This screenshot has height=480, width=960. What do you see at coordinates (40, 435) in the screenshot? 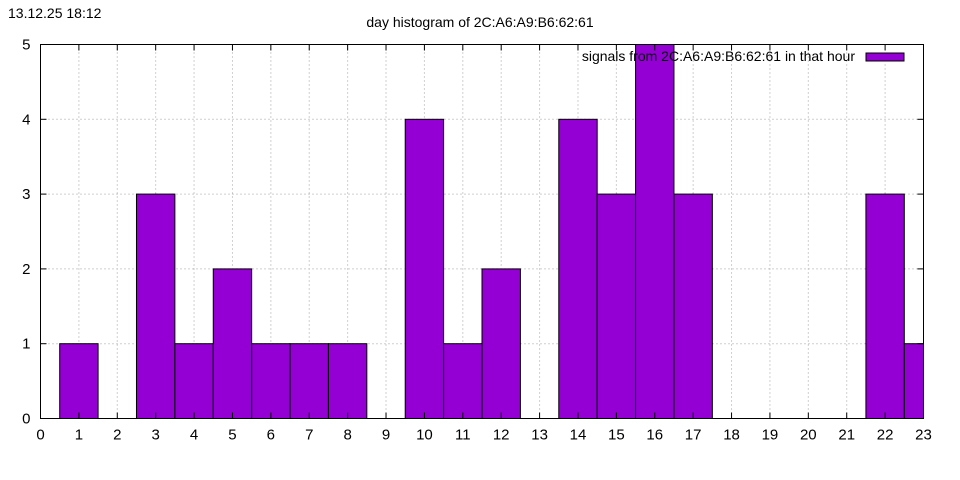
I see `x-tick-label: 0` at bounding box center [40, 435].